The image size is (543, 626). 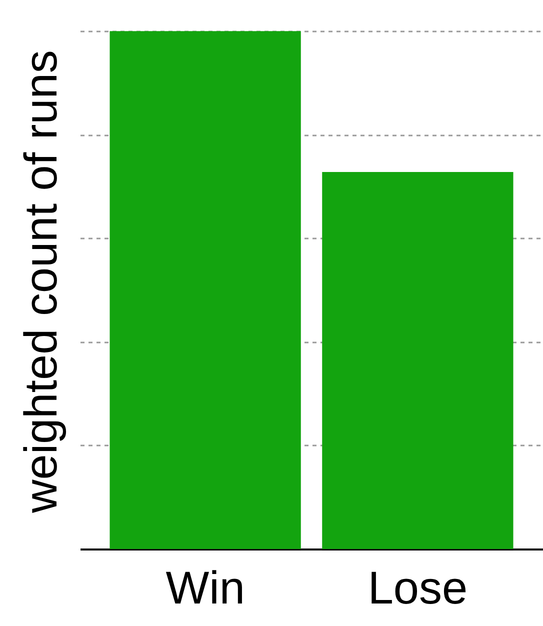 What do you see at coordinates (418, 588) in the screenshot?
I see `x-tick-label: Lose` at bounding box center [418, 588].